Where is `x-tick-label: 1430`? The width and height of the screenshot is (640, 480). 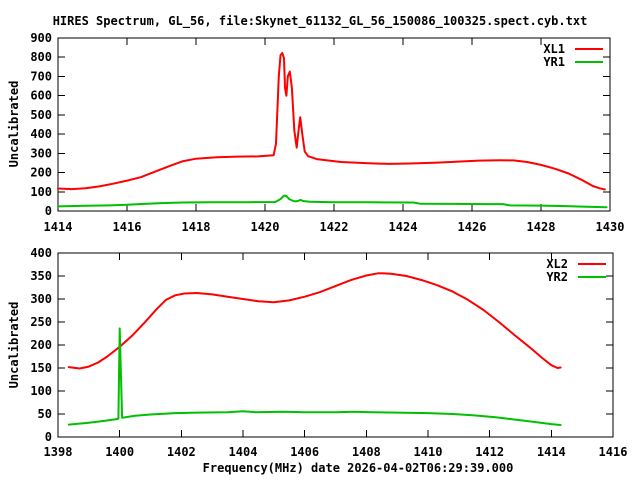 x-tick-label: 1430 is located at coordinates (610, 227).